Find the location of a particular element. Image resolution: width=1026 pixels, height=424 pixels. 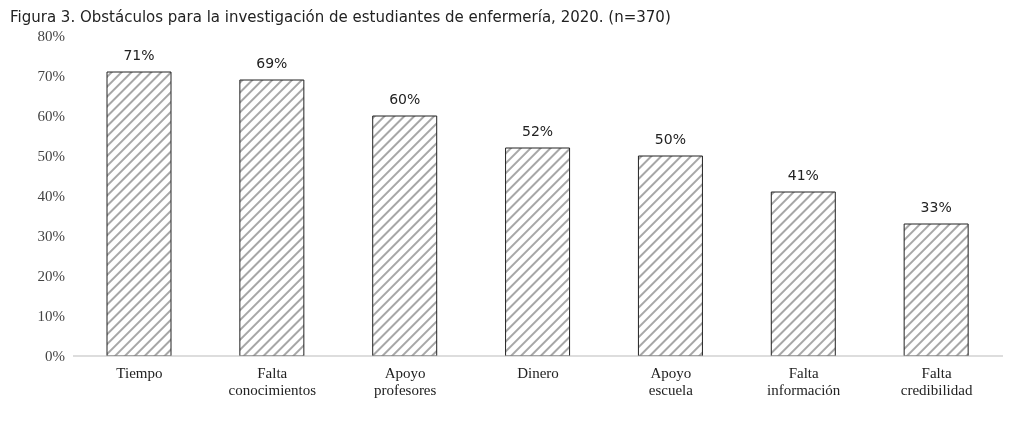

y-tick-label: 60% is located at coordinates (51, 116).